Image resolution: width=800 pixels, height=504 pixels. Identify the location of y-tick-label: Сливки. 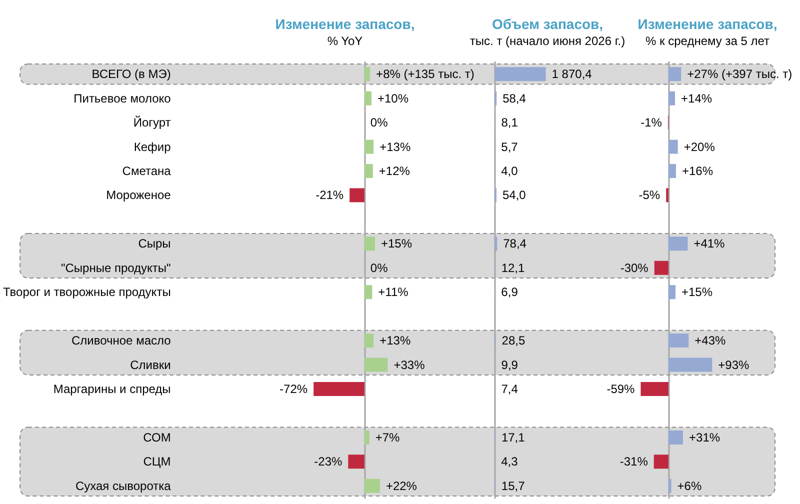
(150, 365).